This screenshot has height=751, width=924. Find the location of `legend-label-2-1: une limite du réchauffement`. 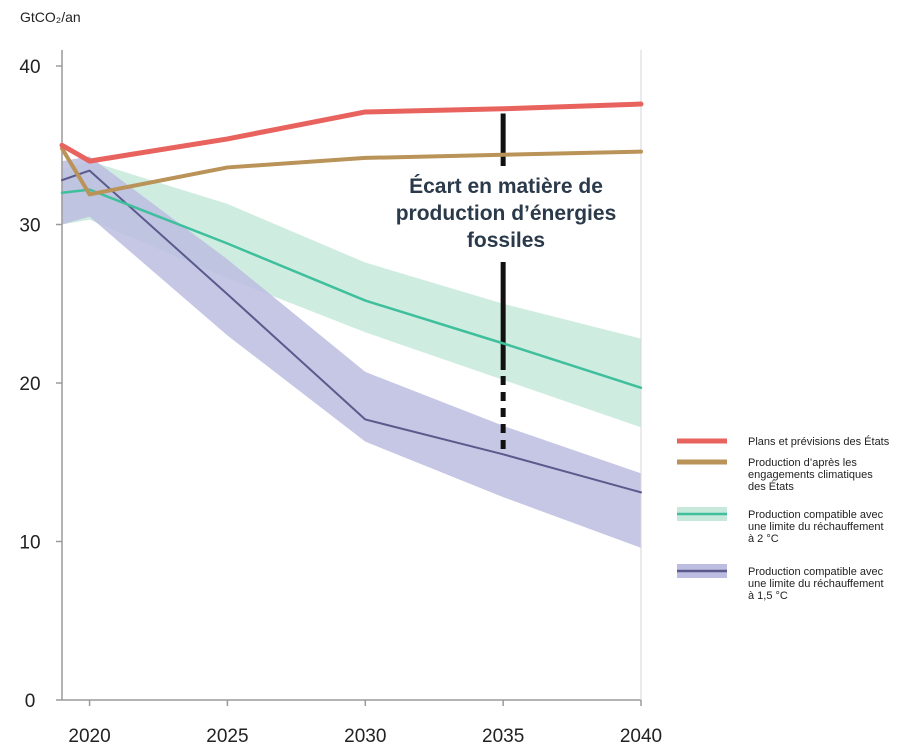

legend-label-2-1: une limite du réchauffement is located at coordinates (816, 527).